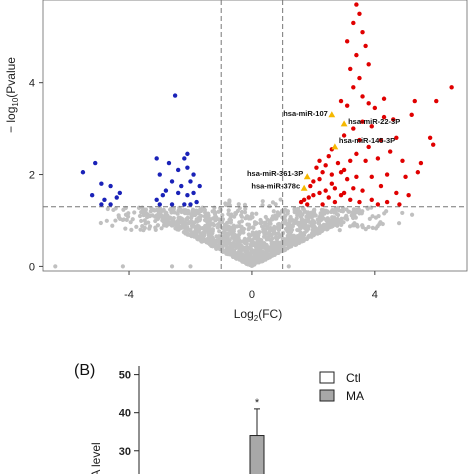  I want to click on bar-y-tick-label: 30, so click(125, 452).